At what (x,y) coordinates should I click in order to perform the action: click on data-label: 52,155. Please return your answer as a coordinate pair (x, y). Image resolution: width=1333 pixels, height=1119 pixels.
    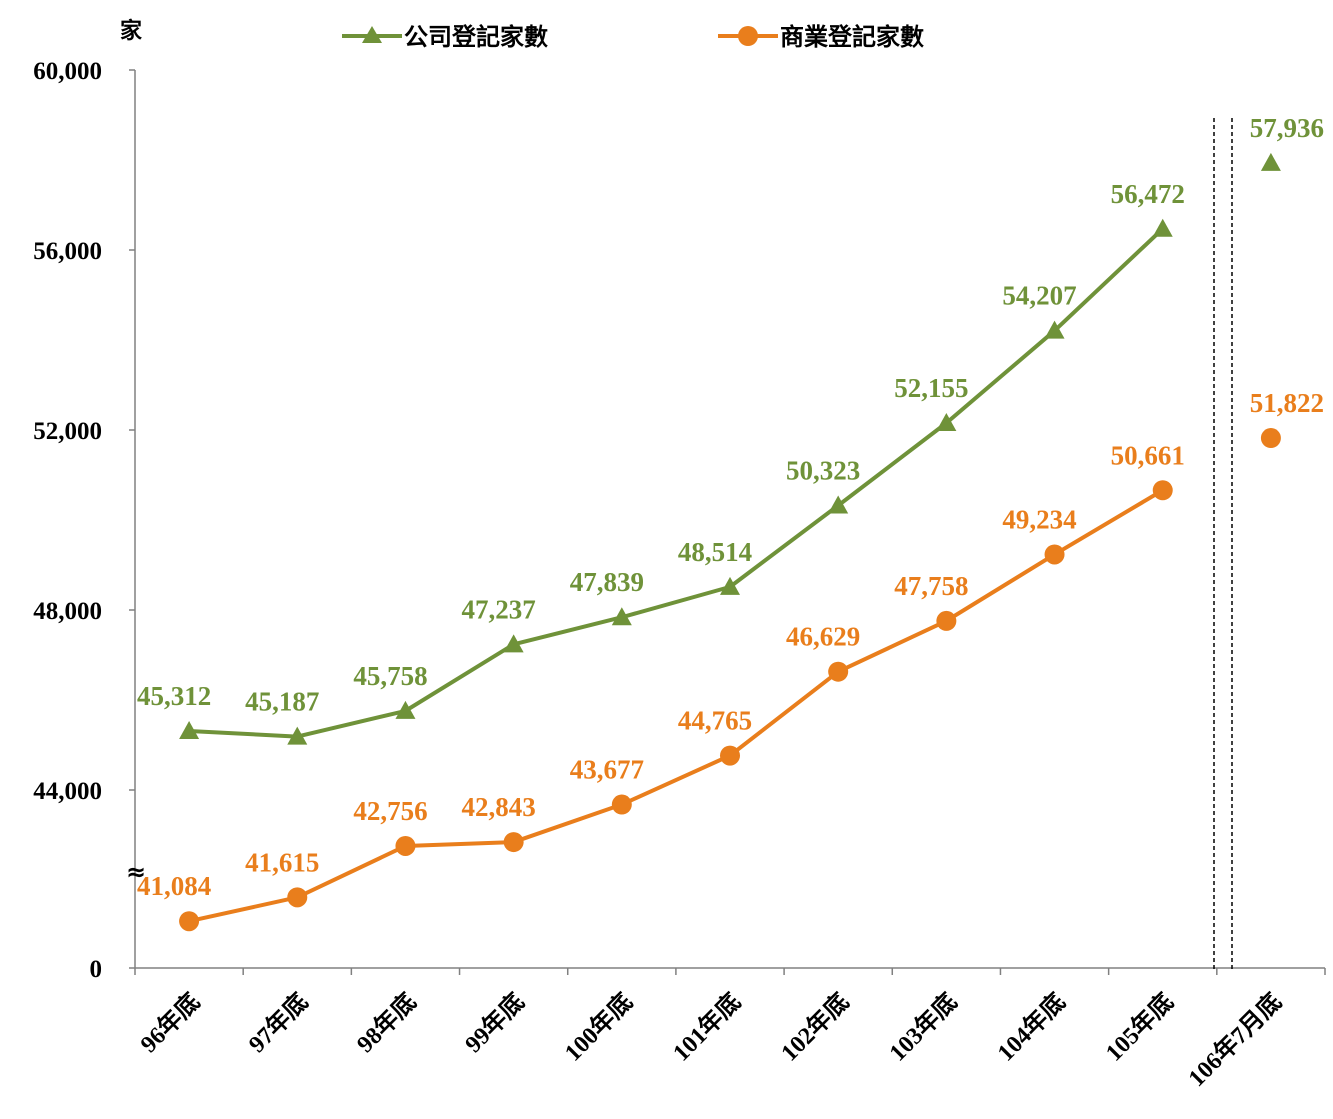
    Looking at the image, I should click on (931, 388).